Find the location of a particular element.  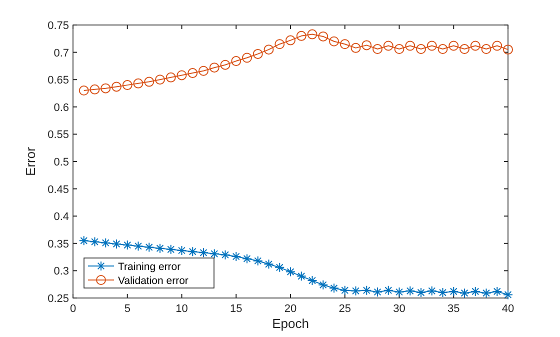

y-tick-label: 0.45 is located at coordinates (58, 190).